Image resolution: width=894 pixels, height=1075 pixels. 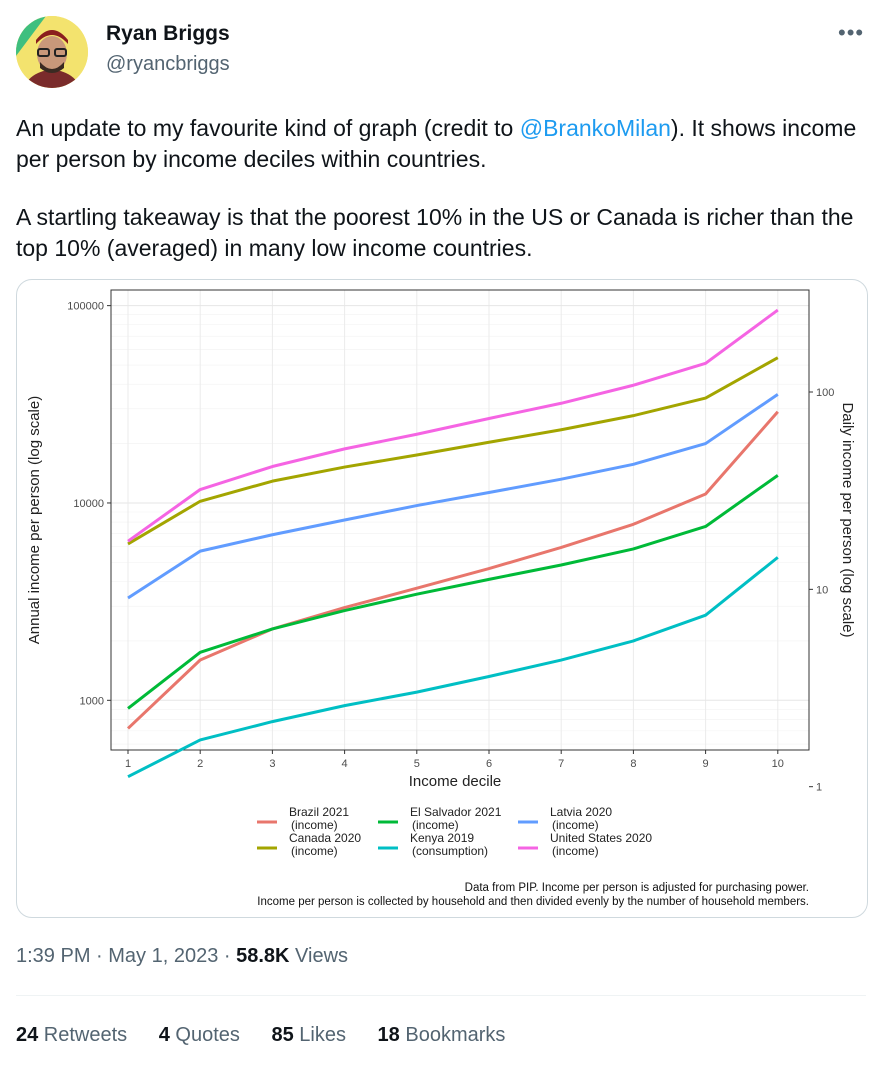 What do you see at coordinates (319, 1035) in the screenshot?
I see `likes-label: Likes` at bounding box center [319, 1035].